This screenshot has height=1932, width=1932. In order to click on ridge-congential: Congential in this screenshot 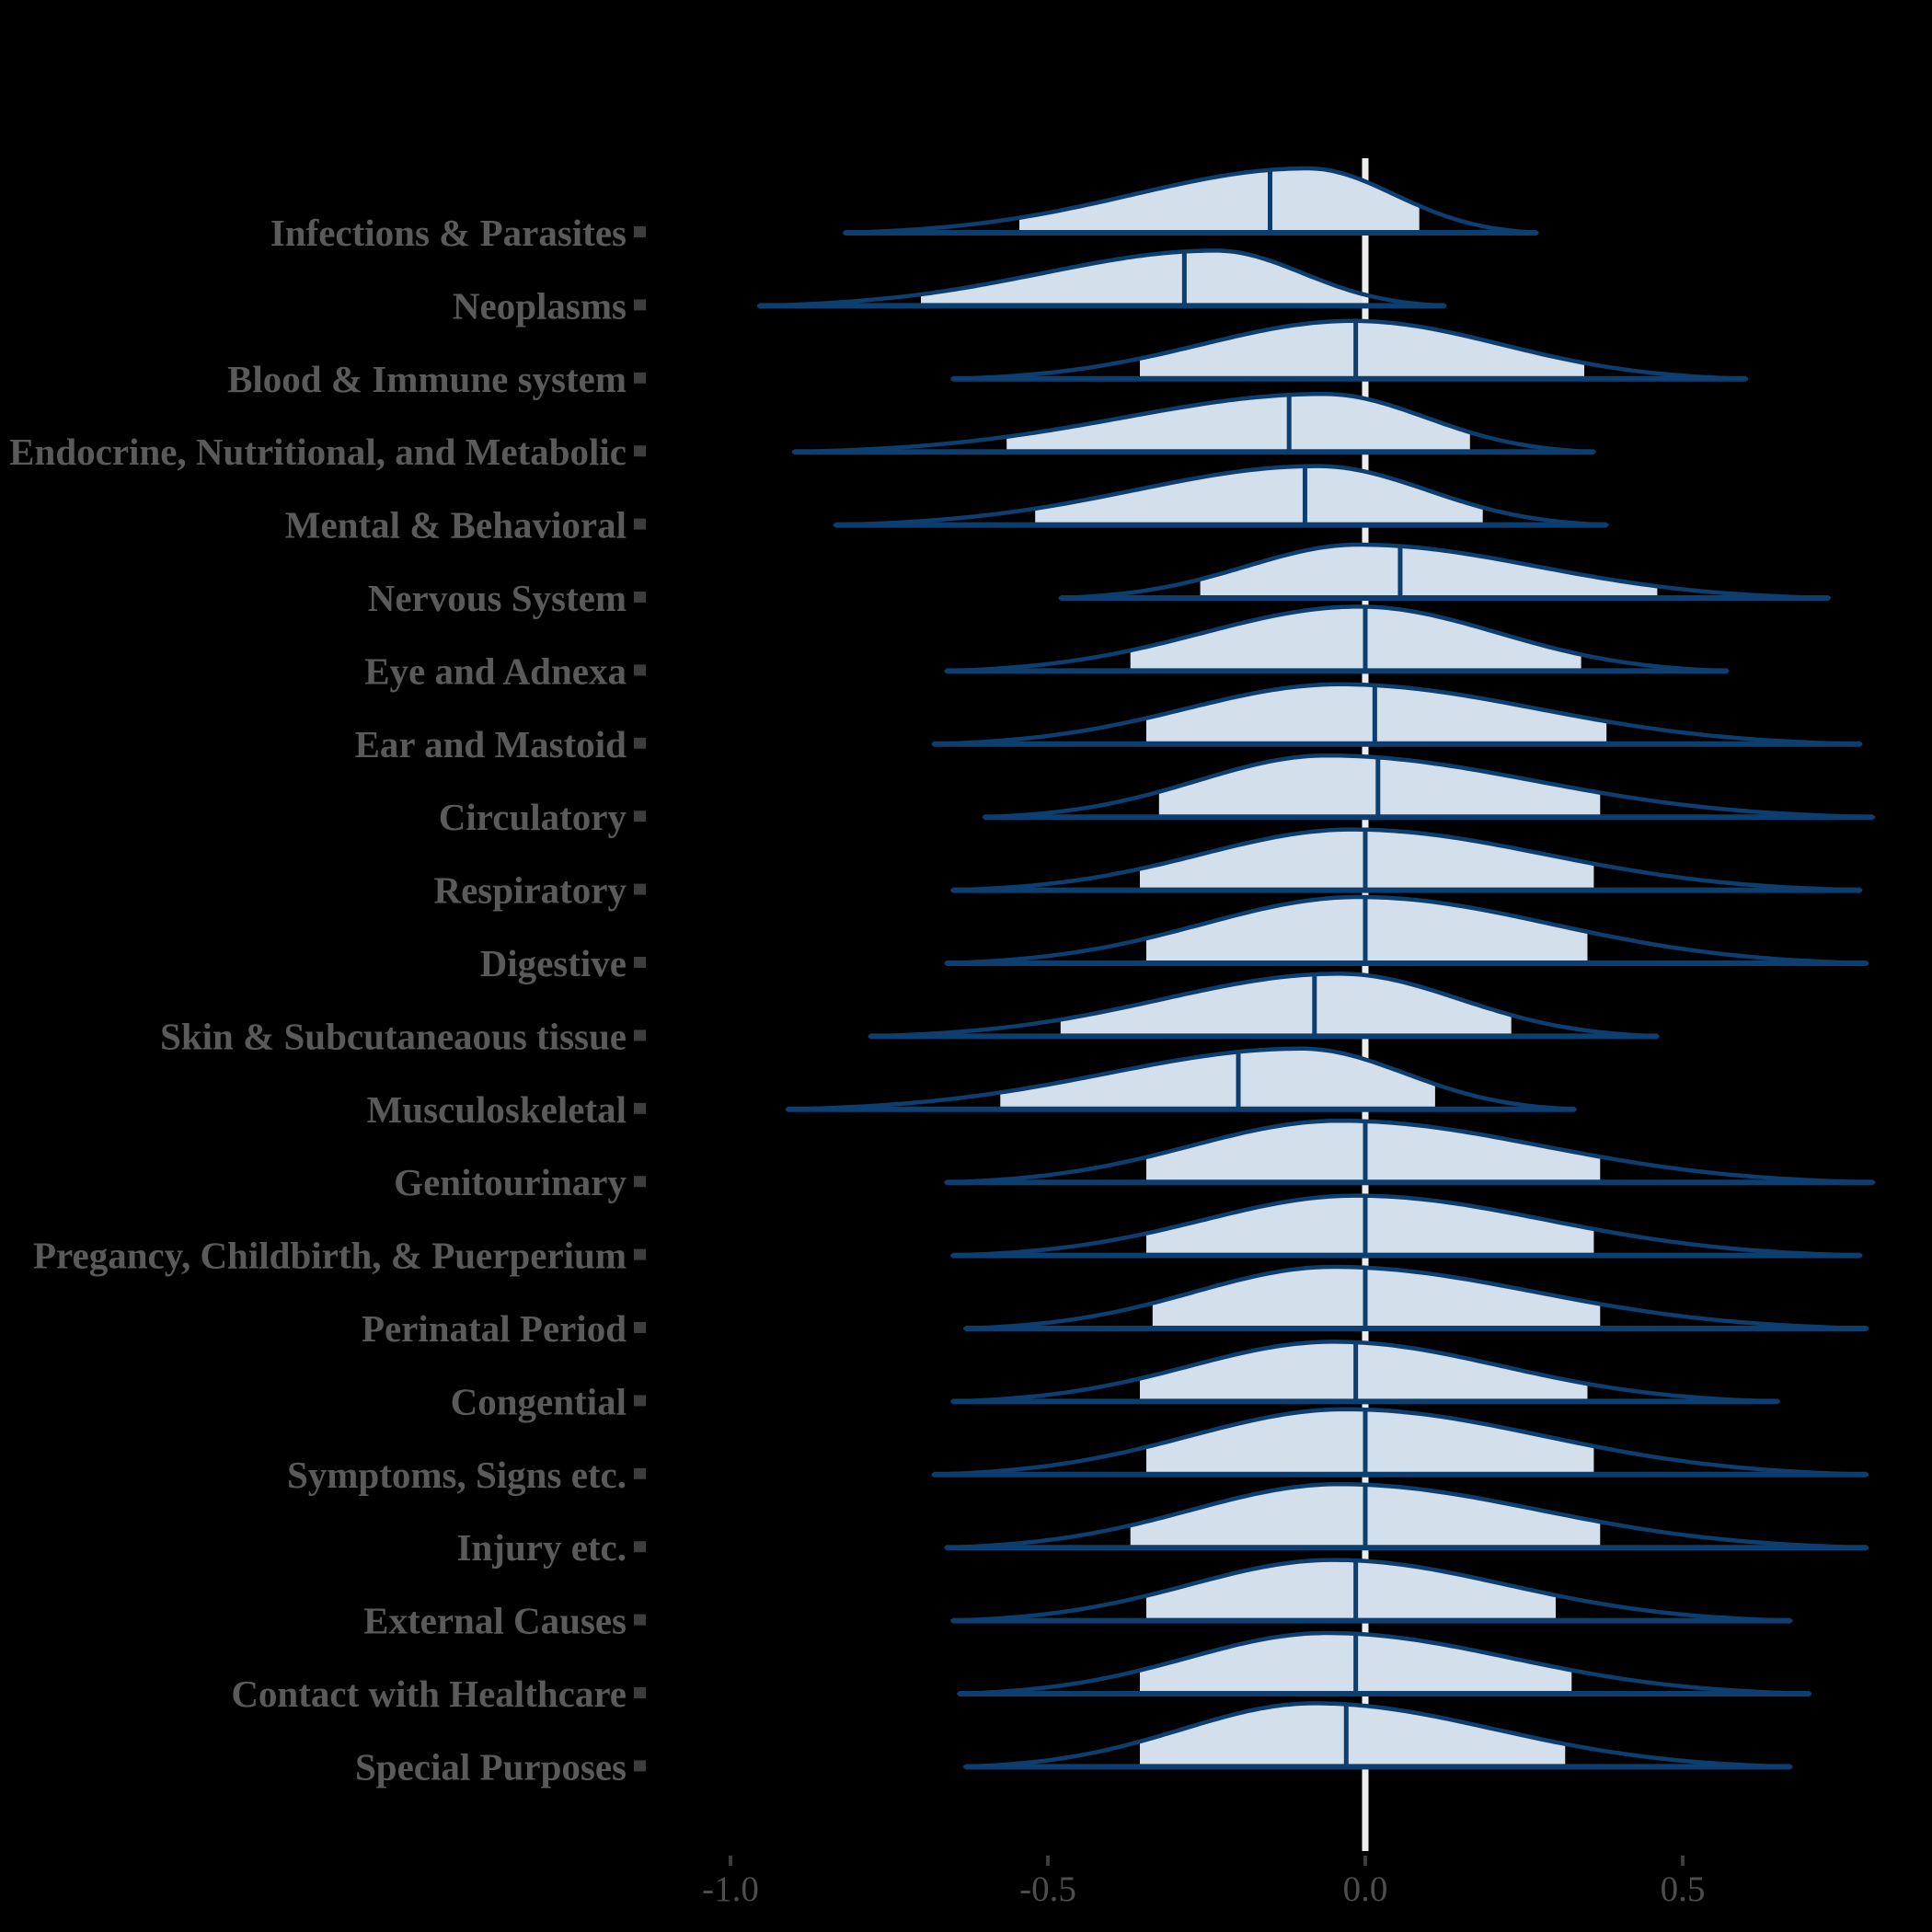, I will do `click(1115, 1381)`.